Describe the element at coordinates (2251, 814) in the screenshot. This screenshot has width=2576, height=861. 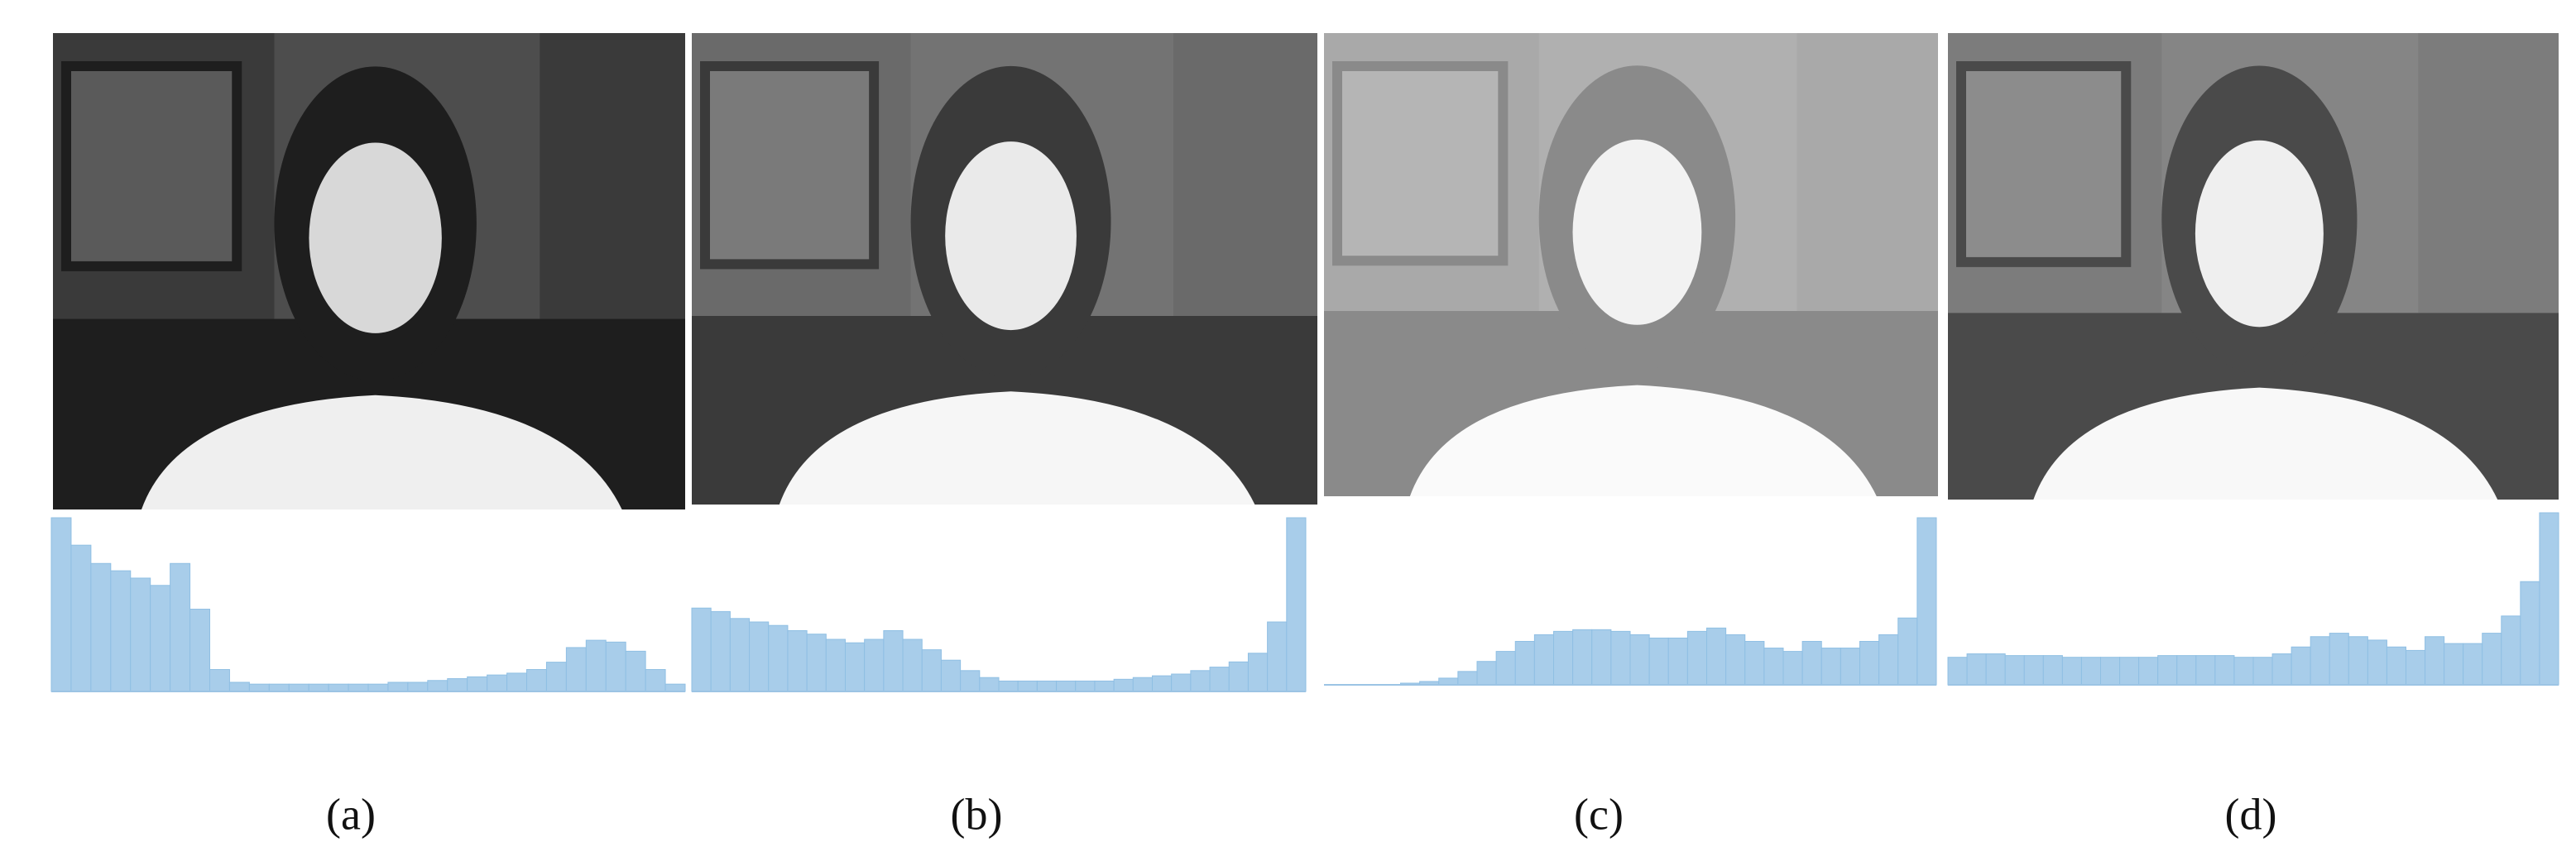
I see `panel-label: (d)` at that location.